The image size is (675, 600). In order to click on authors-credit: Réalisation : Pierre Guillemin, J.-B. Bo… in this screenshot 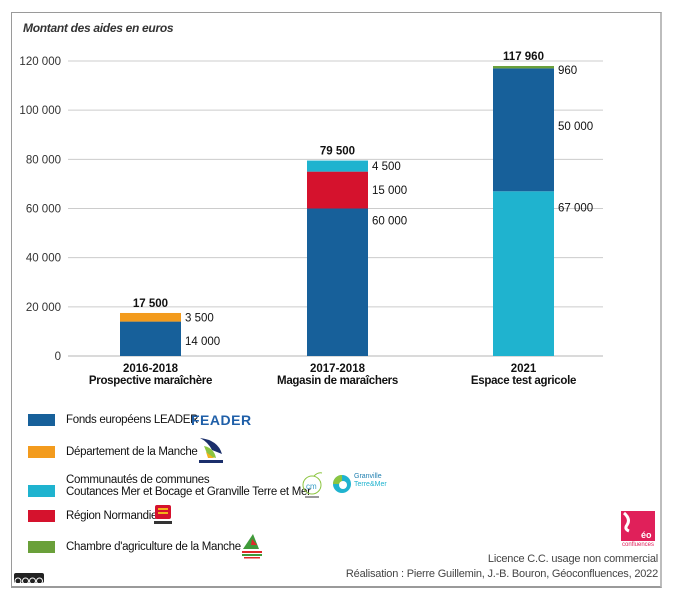, I will do `click(501, 574)`.